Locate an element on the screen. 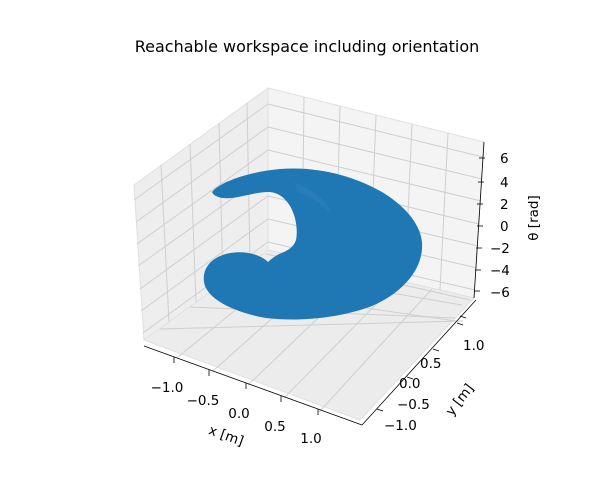 The height and width of the screenshot is (500, 600). y-tick-label: 0.5 is located at coordinates (430, 364).